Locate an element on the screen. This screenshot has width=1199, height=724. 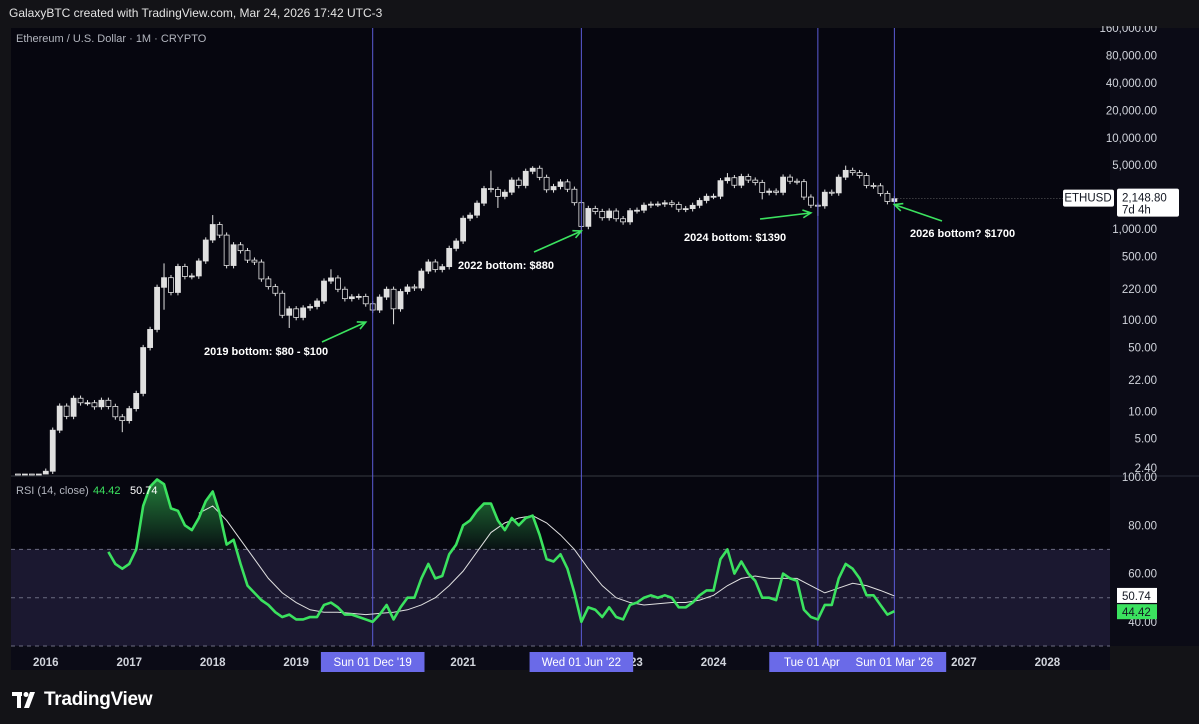
time-tick-label: 2028 is located at coordinates (1048, 663).